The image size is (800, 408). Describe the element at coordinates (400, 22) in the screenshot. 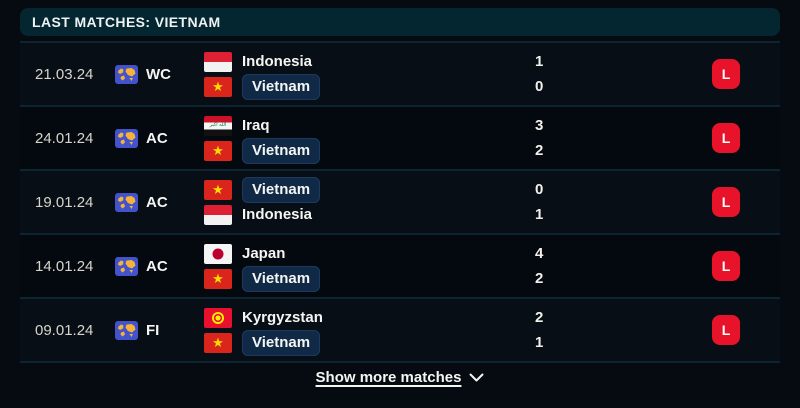

I see `last-matches-header: LAST MATCHES: VIETNAM` at that location.